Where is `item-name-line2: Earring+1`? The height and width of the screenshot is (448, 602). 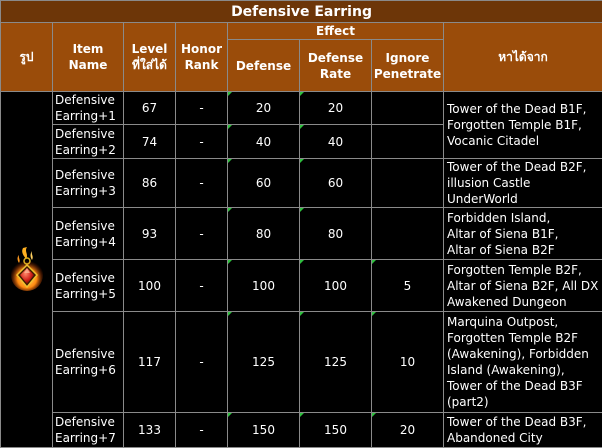
item-name-line2: Earring+1 is located at coordinates (89, 116).